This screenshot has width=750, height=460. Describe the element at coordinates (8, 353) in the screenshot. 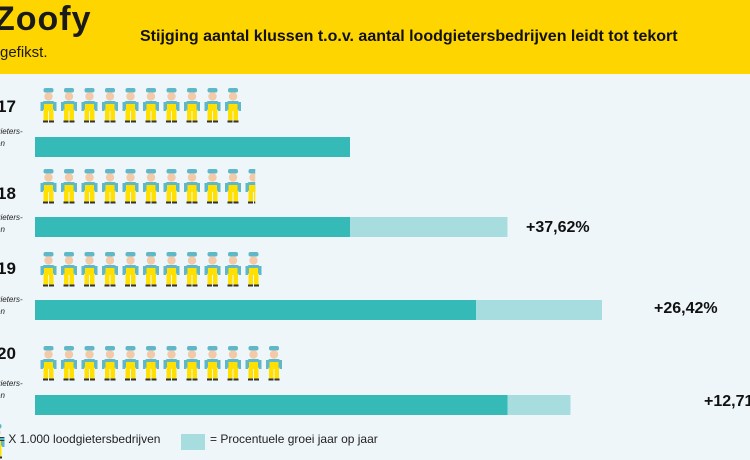

I see `year-label-3: 20` at that location.